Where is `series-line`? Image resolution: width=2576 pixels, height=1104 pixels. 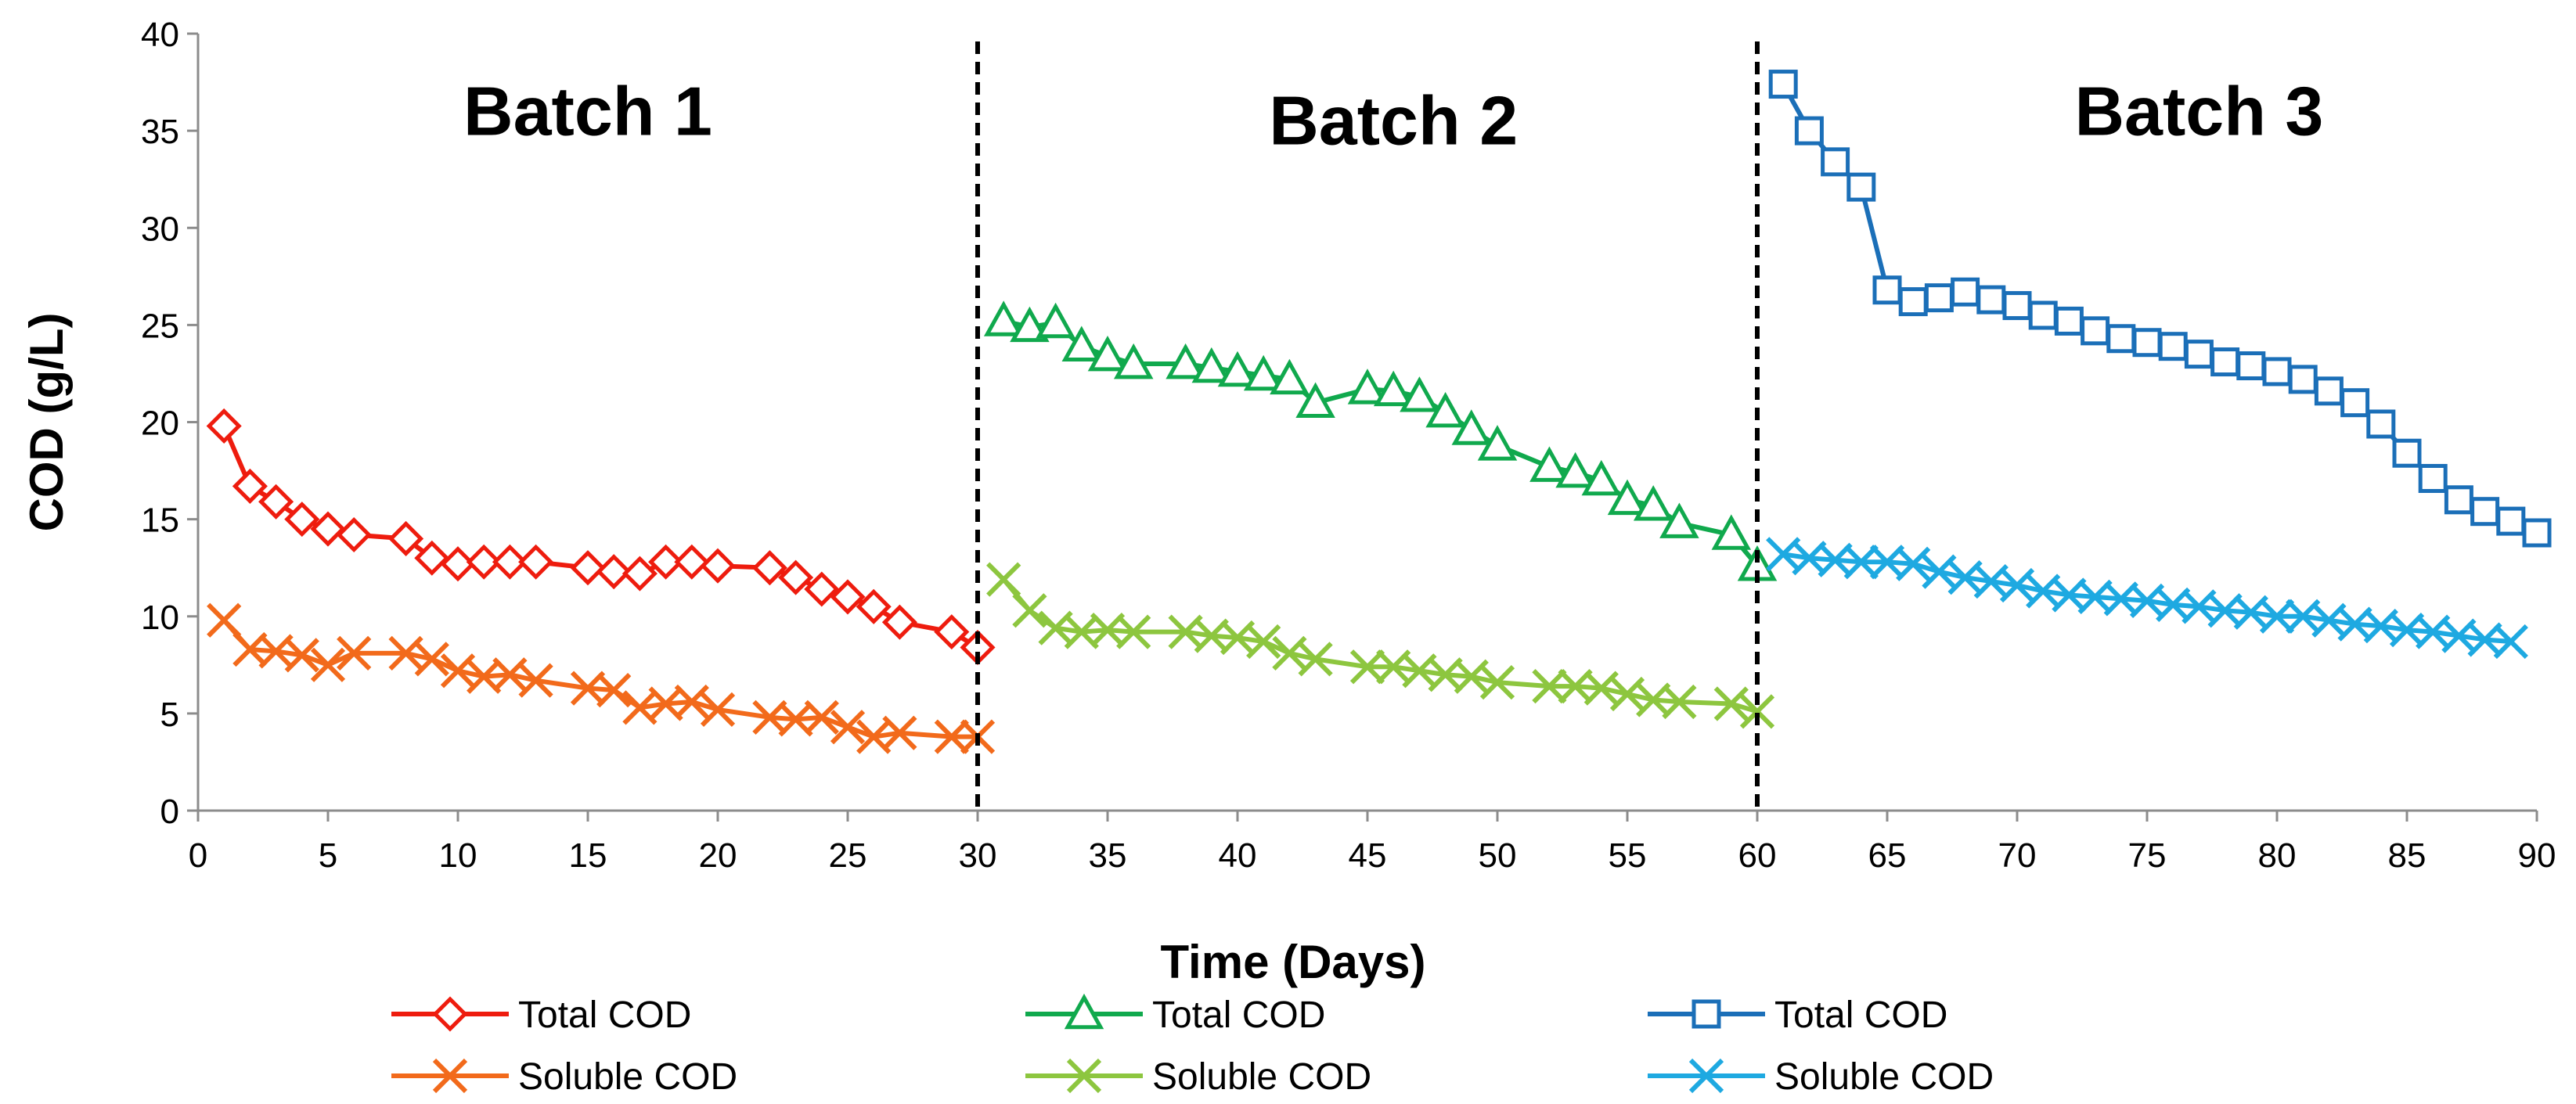 series-line is located at coordinates (1379, 645).